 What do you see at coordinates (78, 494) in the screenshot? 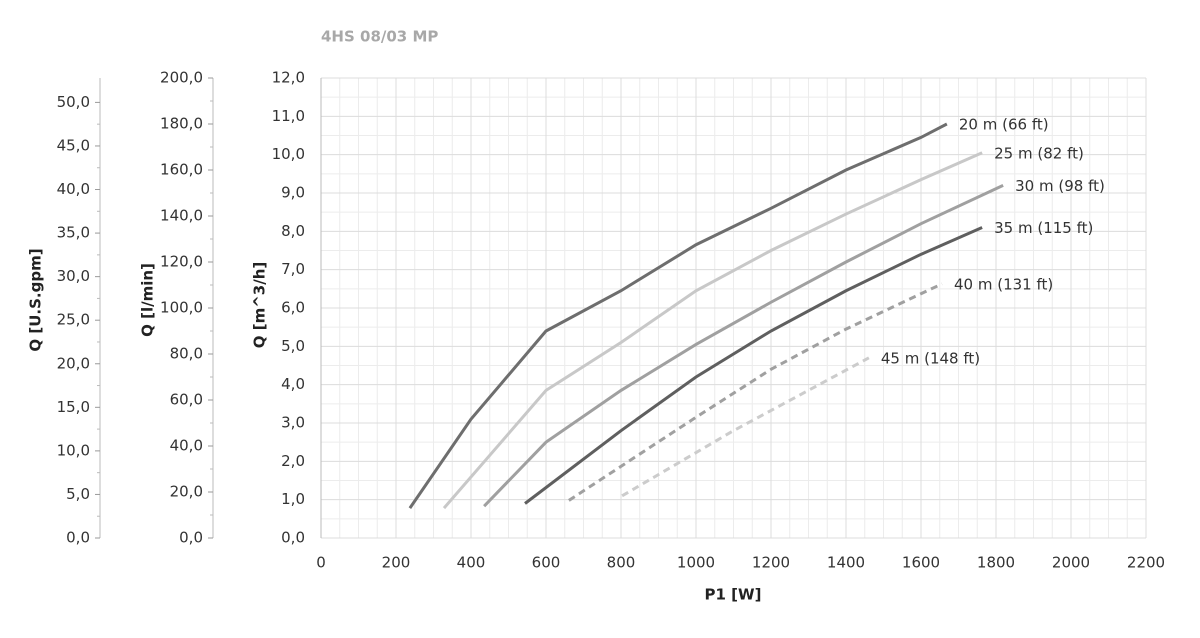
I see `tick-label: 5,0` at bounding box center [78, 494].